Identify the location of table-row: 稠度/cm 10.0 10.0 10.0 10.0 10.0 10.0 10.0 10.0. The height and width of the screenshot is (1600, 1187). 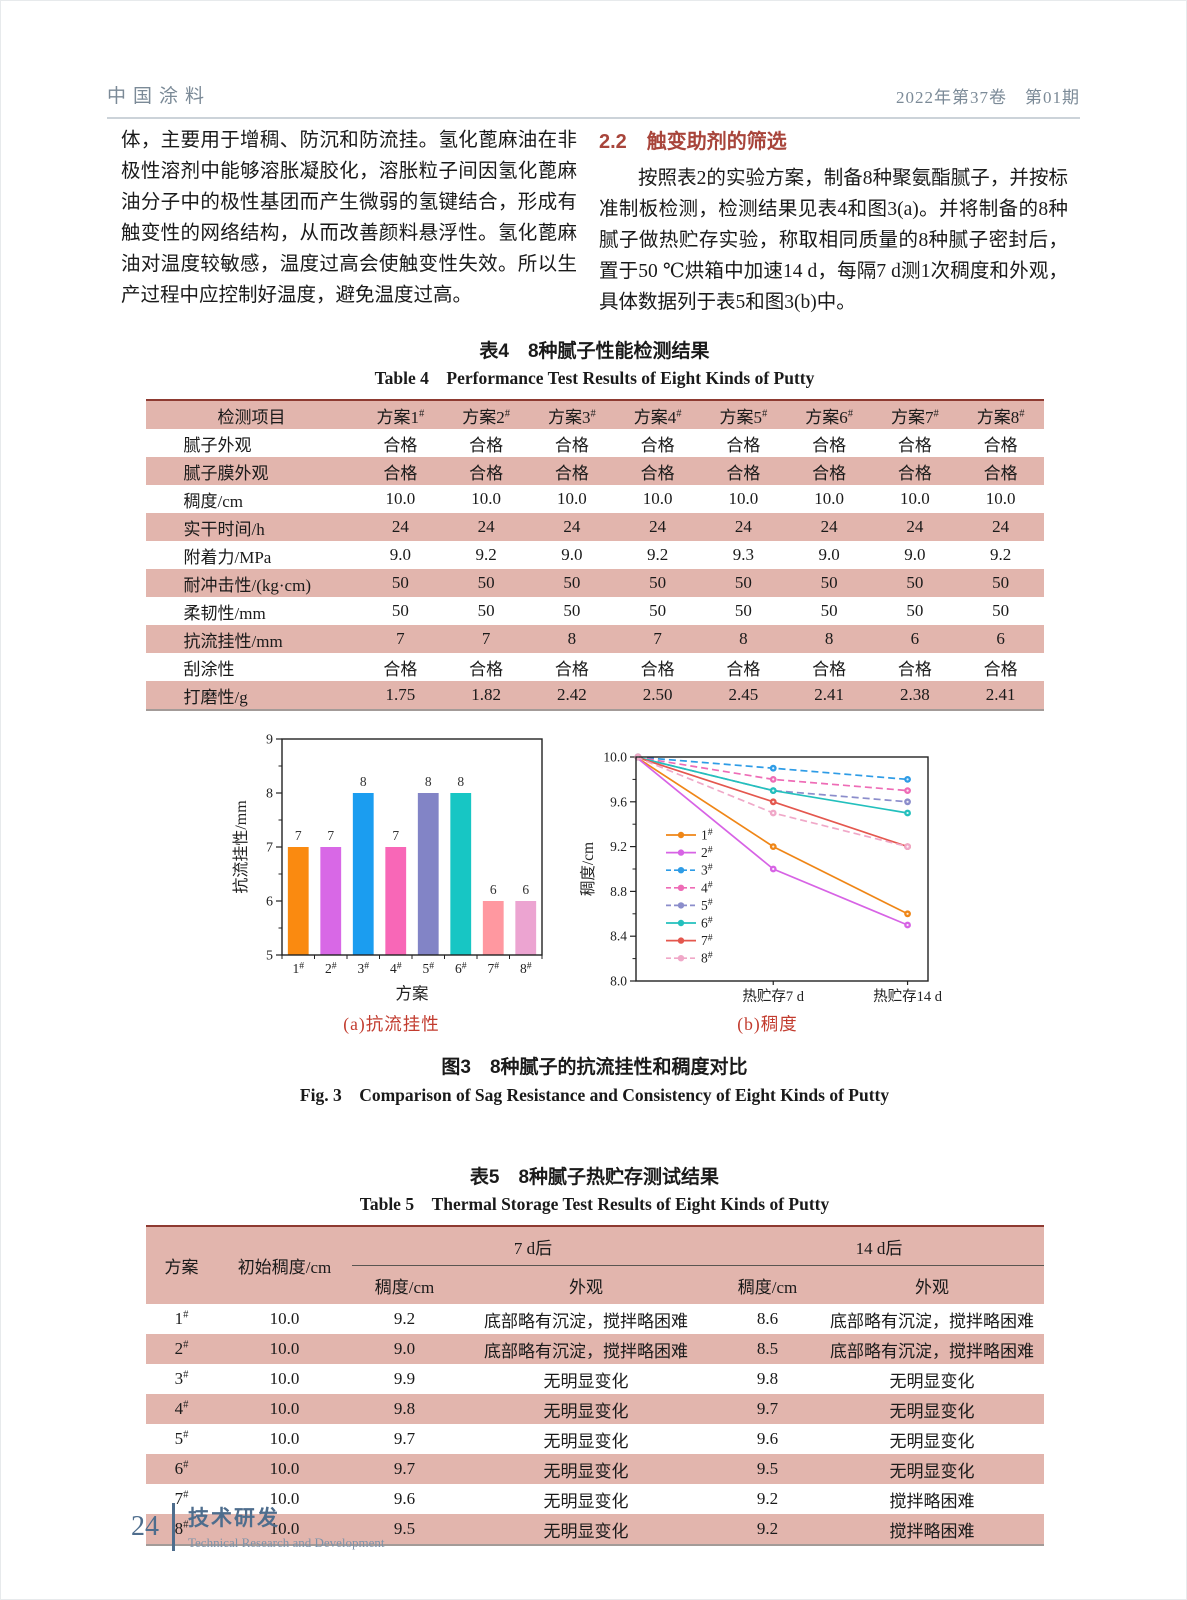
(595, 499).